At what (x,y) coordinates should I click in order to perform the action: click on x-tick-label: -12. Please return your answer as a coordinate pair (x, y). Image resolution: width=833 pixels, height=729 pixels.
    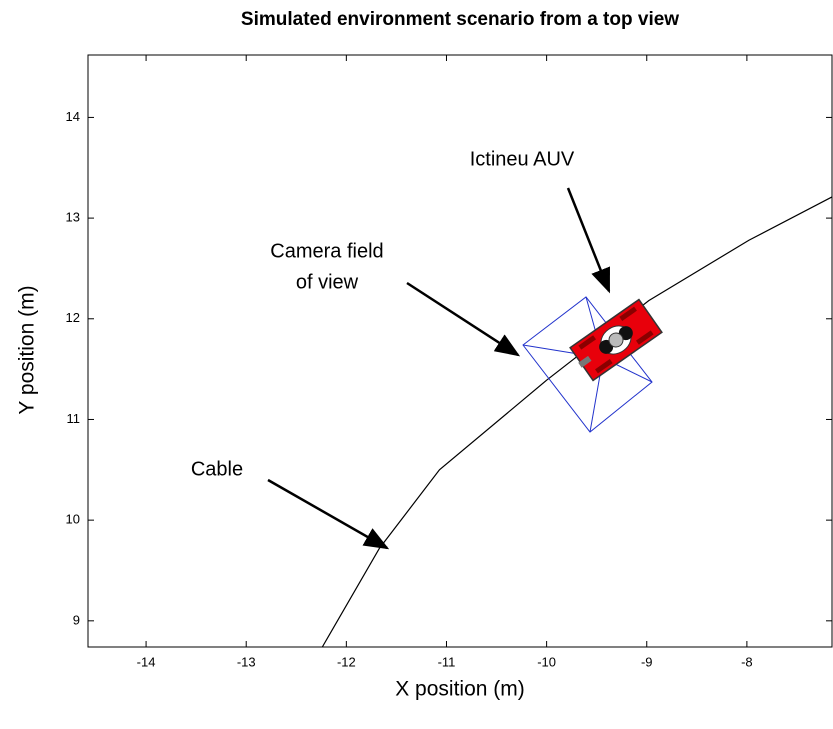
    Looking at the image, I should click on (346, 661).